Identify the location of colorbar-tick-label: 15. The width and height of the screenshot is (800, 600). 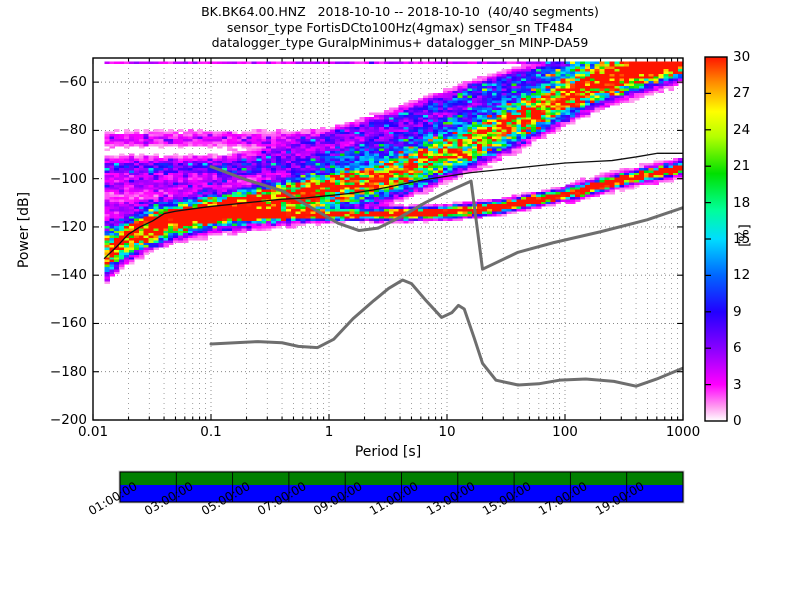
(742, 239).